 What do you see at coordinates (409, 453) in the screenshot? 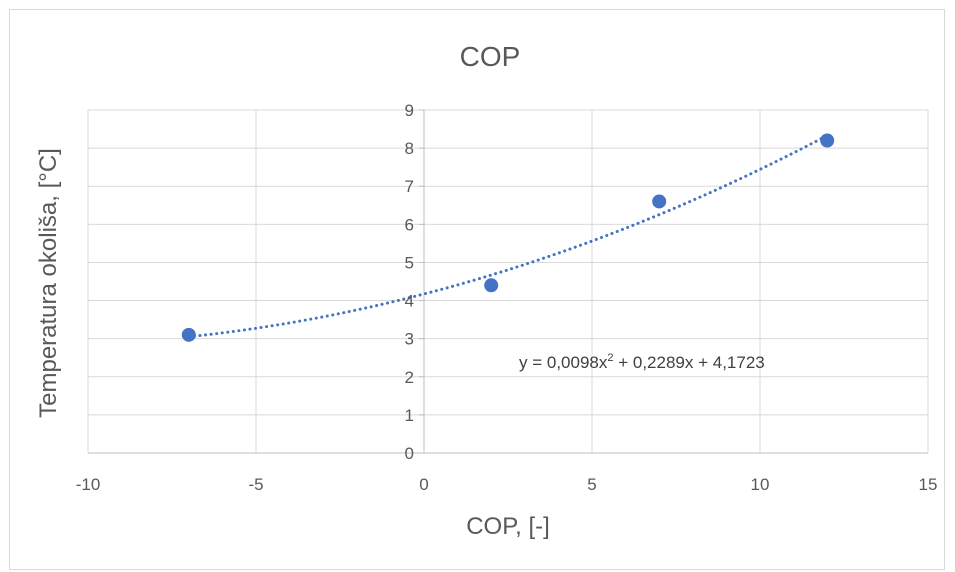
I see `y-tick-label: 0` at bounding box center [409, 453].